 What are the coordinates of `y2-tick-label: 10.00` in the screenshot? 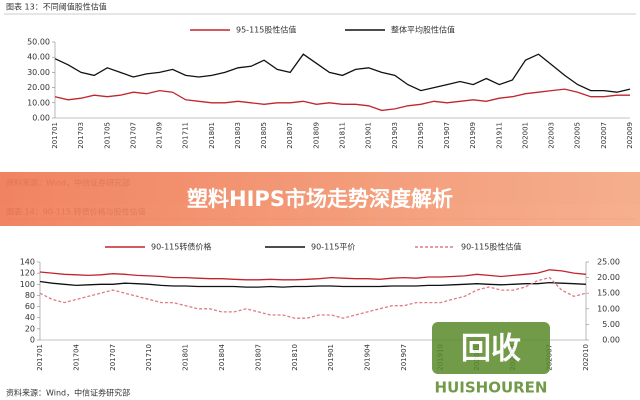 It's located at (608, 308).